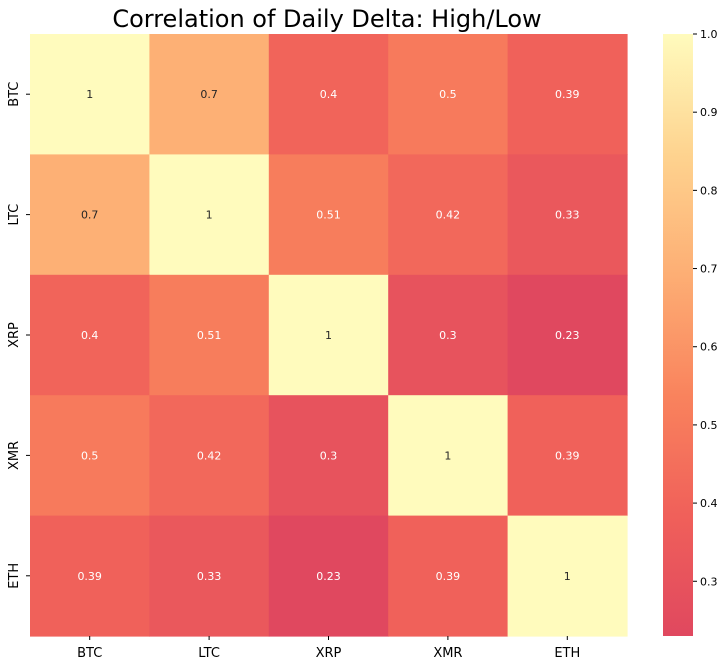 This screenshot has width=725, height=667. I want to click on colorbar-tick-label: 1.0, so click(709, 34).